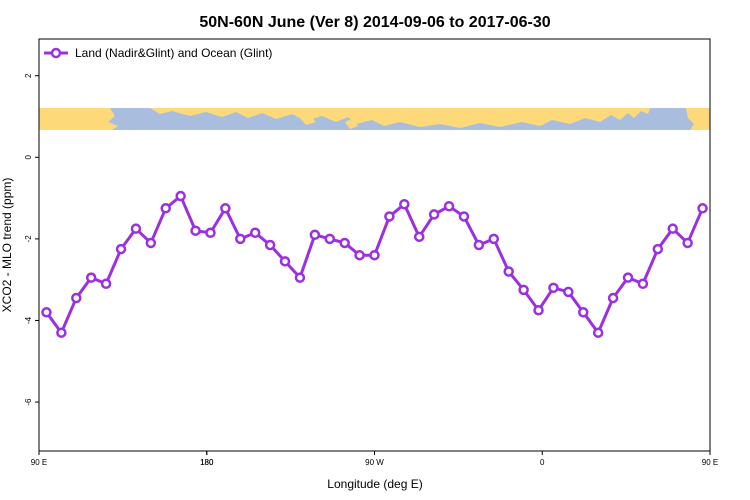 This screenshot has width=750, height=500. I want to click on map-strip, so click(374, 119).